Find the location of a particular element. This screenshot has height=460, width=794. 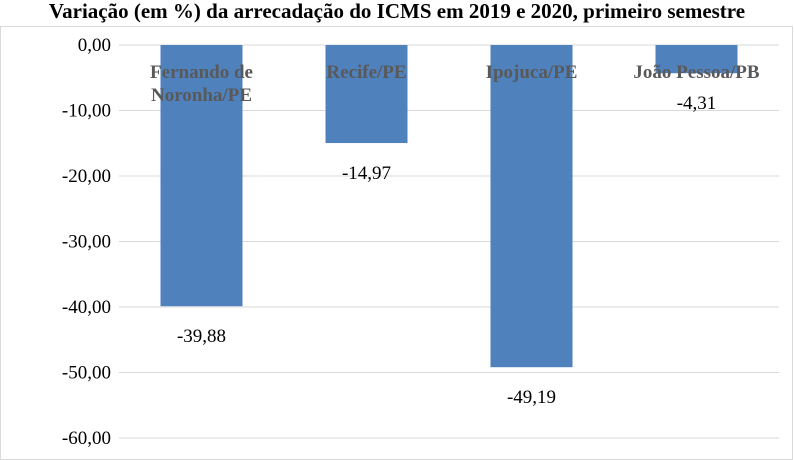

category-label: Ipojuca/PE is located at coordinates (532, 72).